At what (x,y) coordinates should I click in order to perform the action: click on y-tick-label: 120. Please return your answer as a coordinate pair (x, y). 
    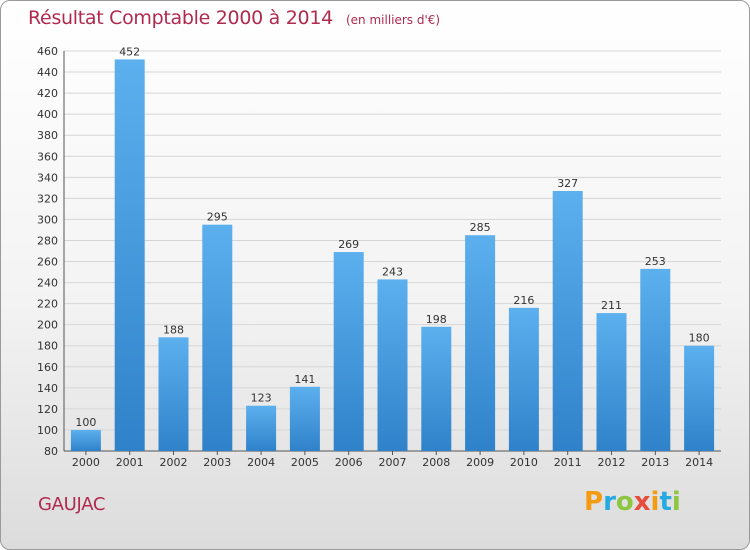
    Looking at the image, I should click on (47, 409).